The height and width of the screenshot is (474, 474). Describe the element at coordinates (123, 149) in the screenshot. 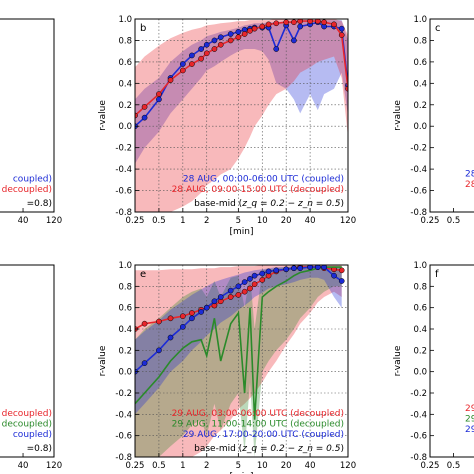

I see `y-tick-label: -0.2` at that location.